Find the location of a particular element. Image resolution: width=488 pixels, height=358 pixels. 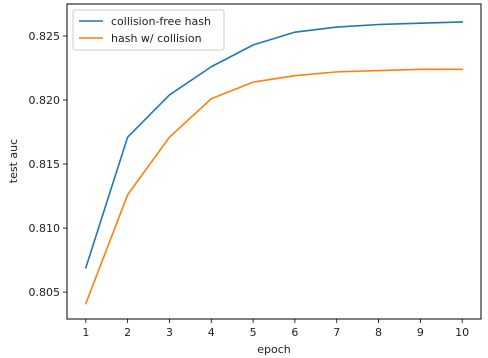

x-tick-label: 10 is located at coordinates (462, 332).